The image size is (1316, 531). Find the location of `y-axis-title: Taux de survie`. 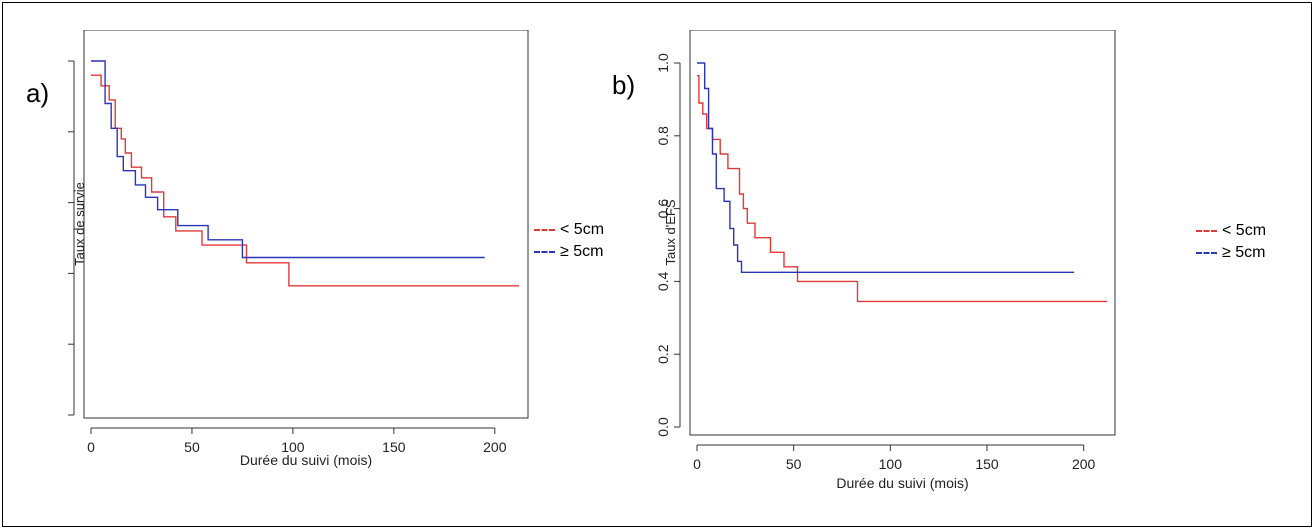

y-axis-title: Taux de survie is located at coordinates (79, 224).